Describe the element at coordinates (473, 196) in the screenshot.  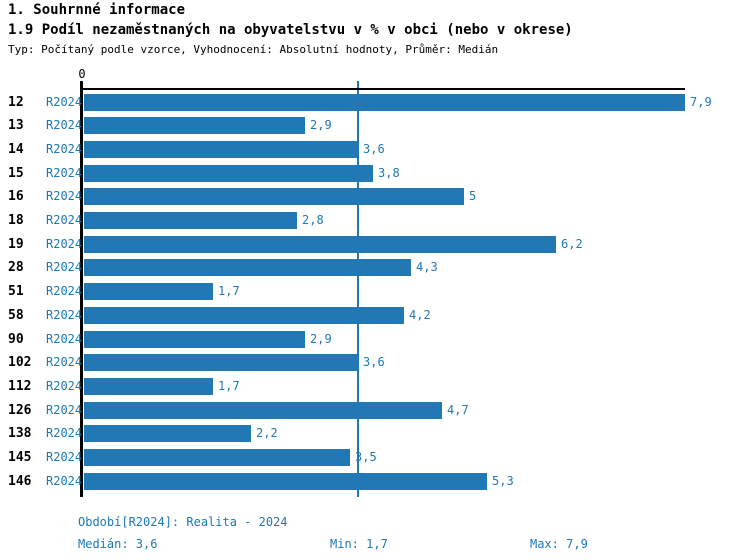
I see `bar-value-label: 5` at that location.